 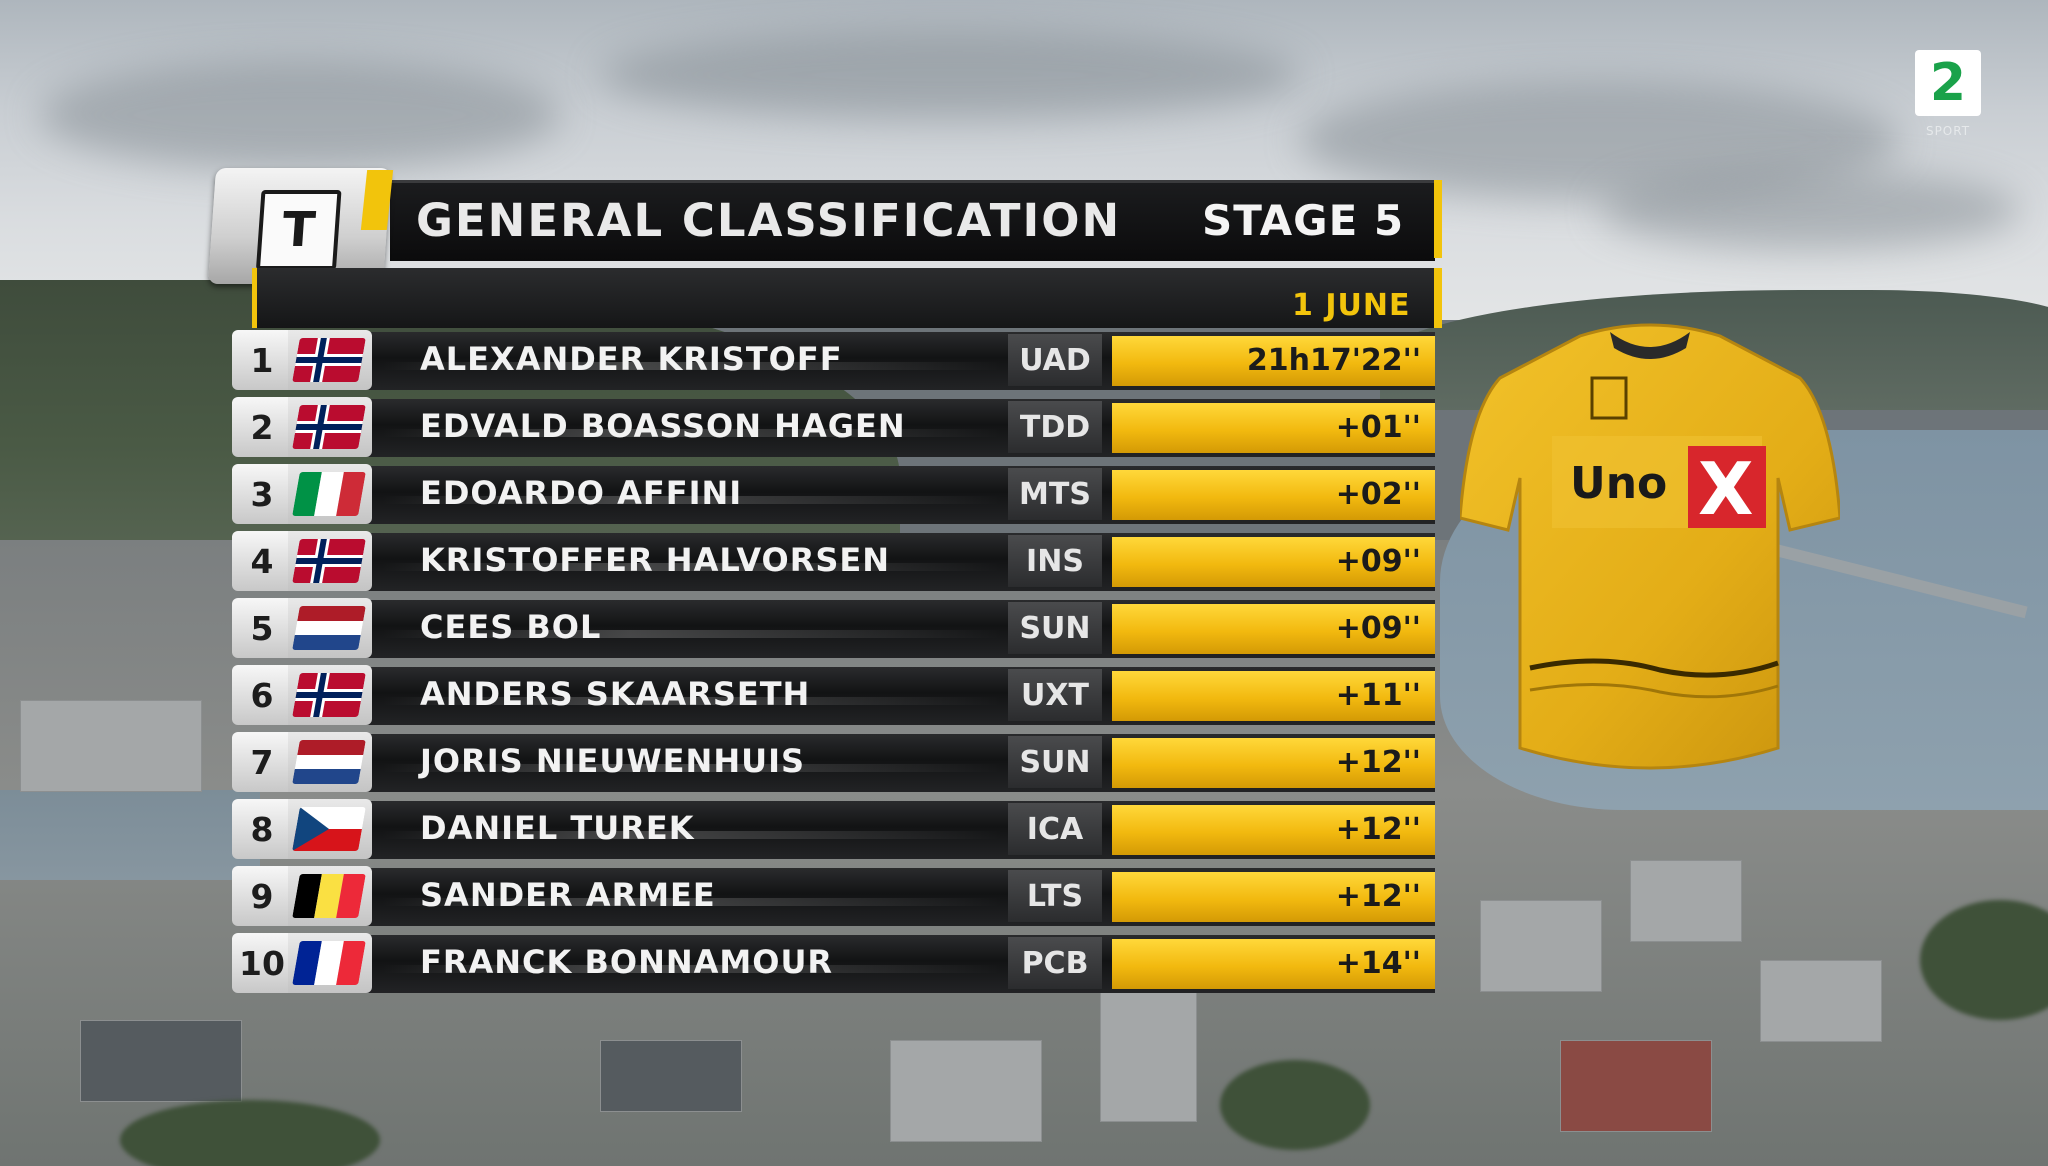 I want to click on standing-row: 2 EDVALD BOASSON HAGEN TDD +01'', so click(x=833, y=428).